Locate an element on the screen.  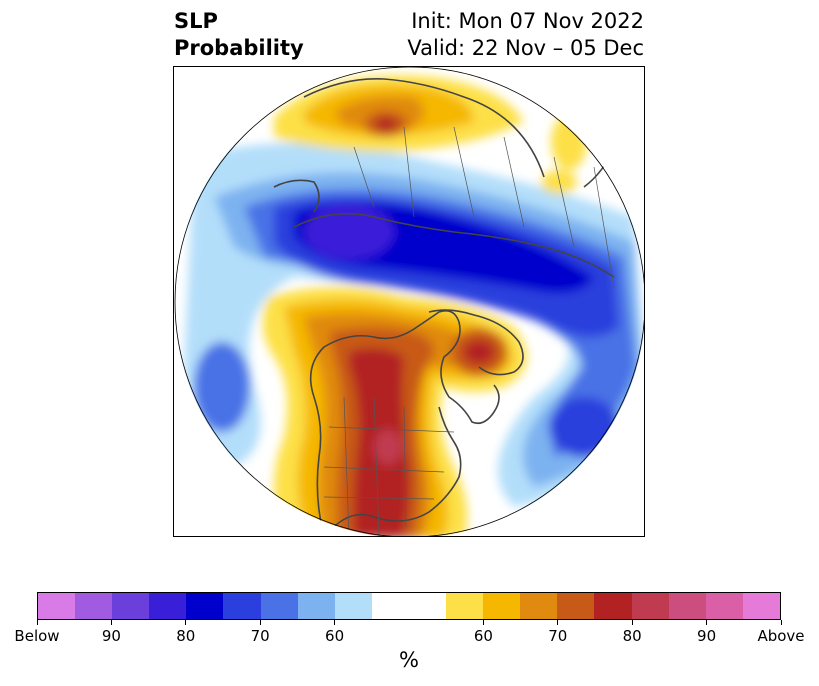
colorbar-tick-label: Below is located at coordinates (37, 636).